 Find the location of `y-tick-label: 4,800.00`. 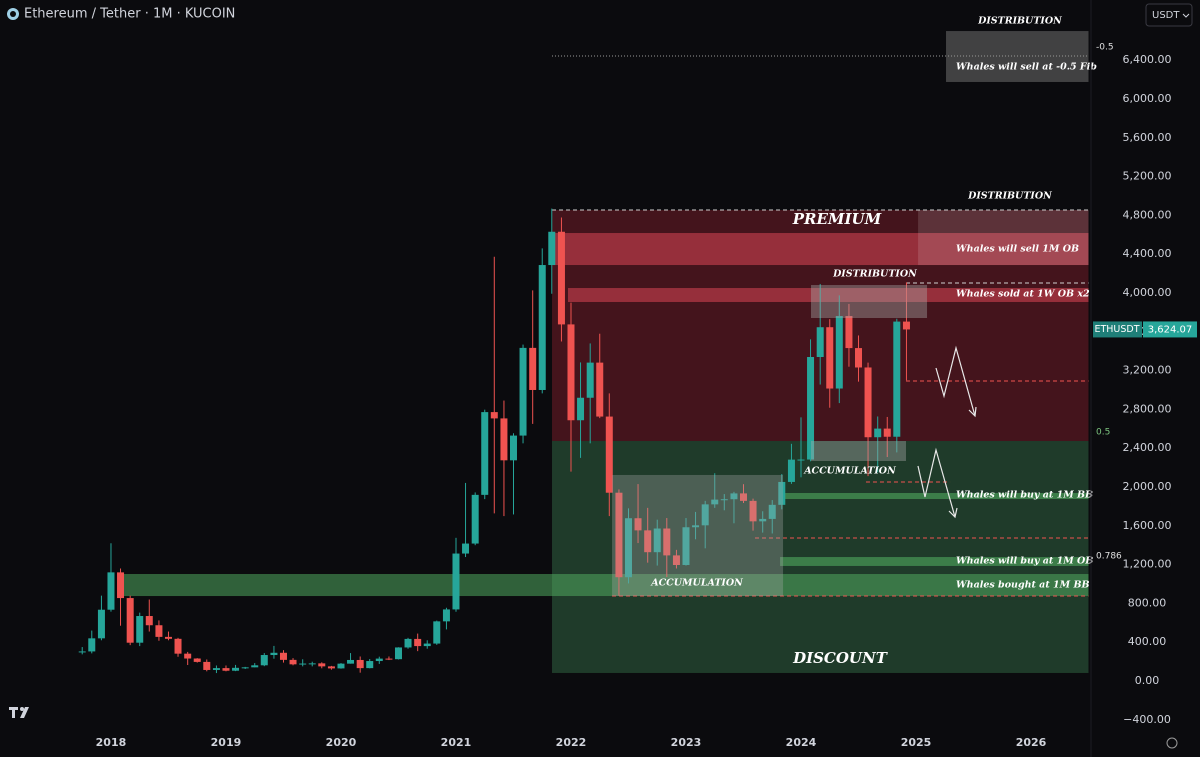

y-tick-label: 4,800.00 is located at coordinates (1147, 214).